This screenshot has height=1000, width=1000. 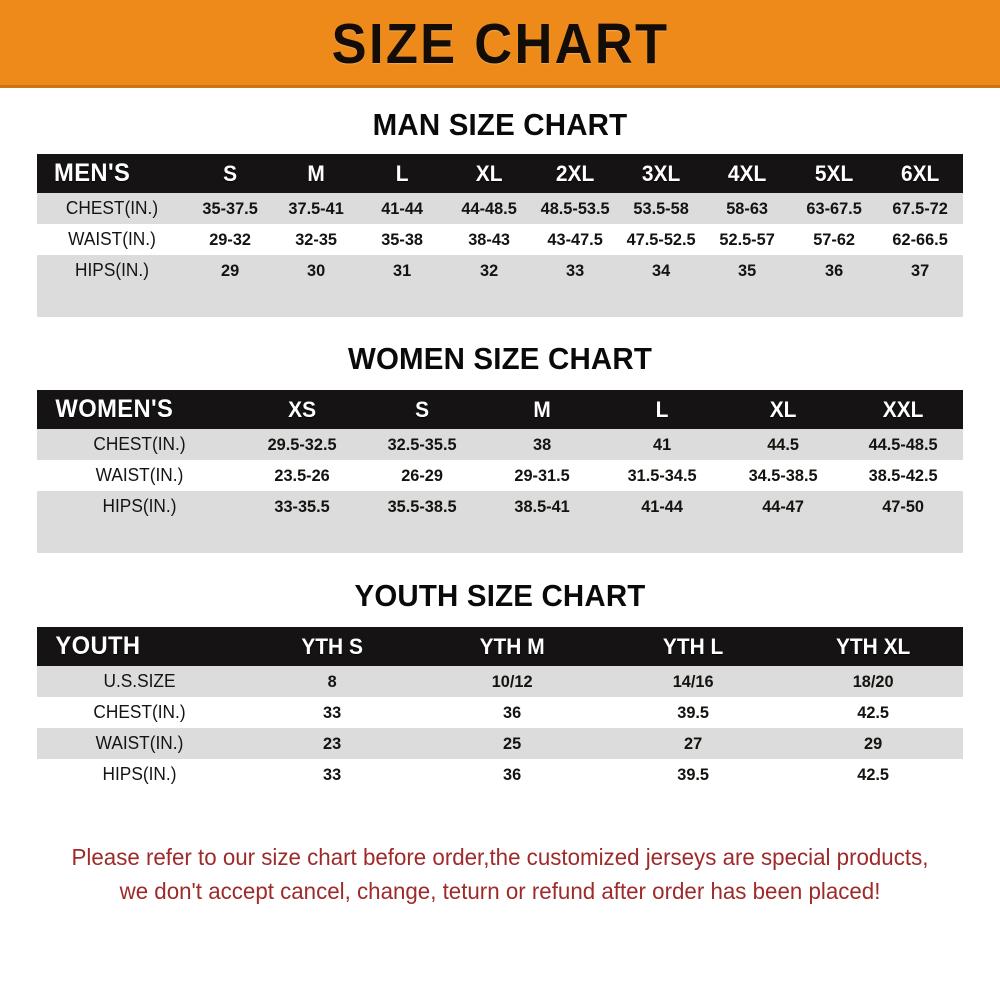 I want to click on youth-cell-3-0: 33, so click(x=332, y=774).